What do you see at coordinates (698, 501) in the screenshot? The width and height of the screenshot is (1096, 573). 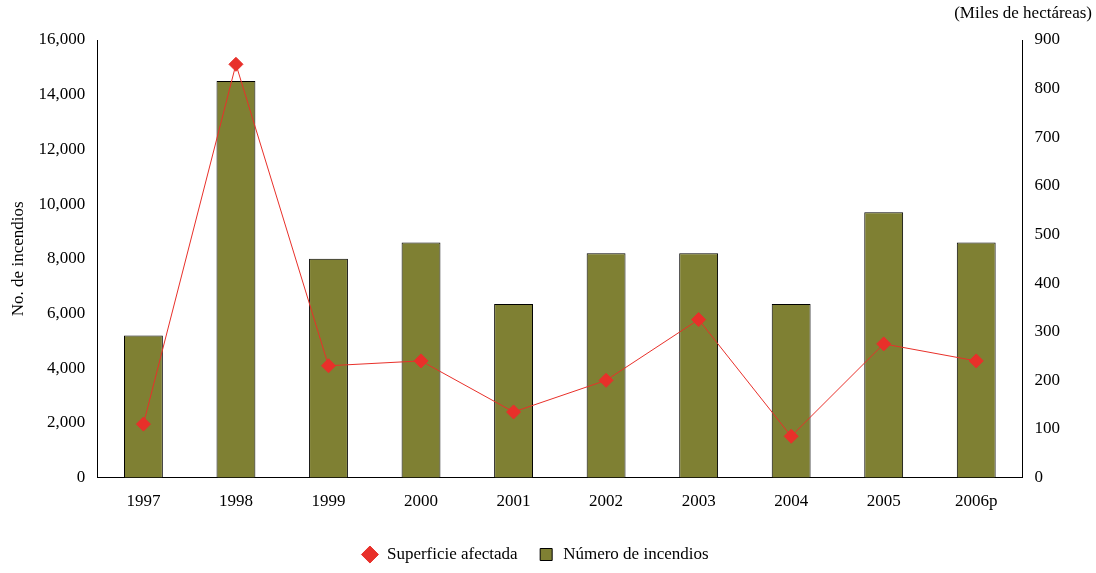 I see `x-tick-label: 2003` at bounding box center [698, 501].